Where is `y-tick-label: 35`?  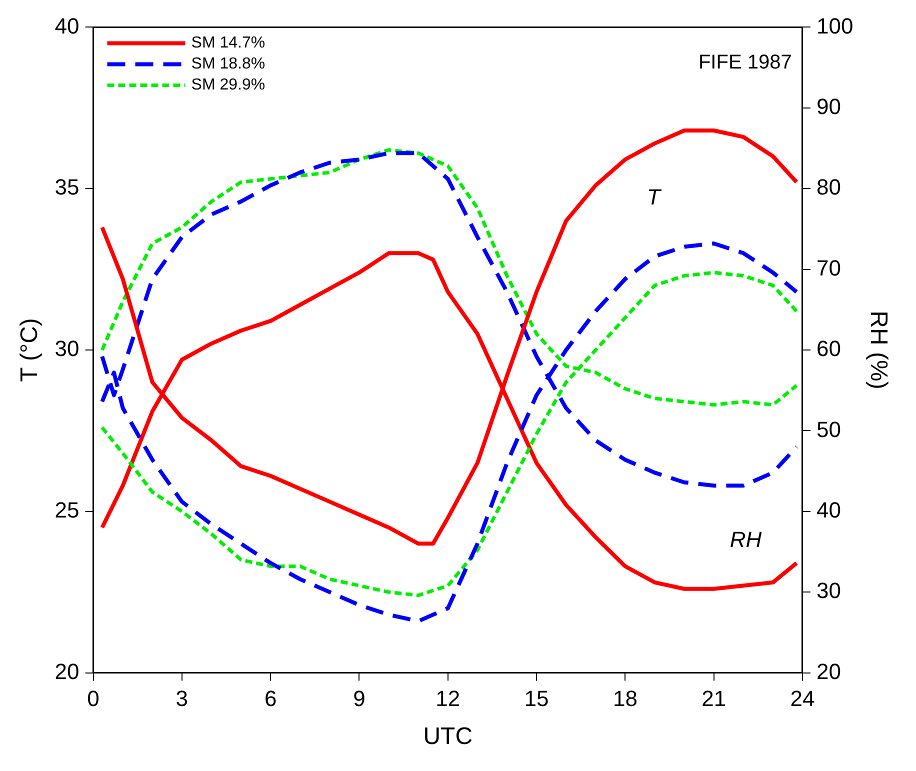
y-tick-label: 35 is located at coordinates (67, 187).